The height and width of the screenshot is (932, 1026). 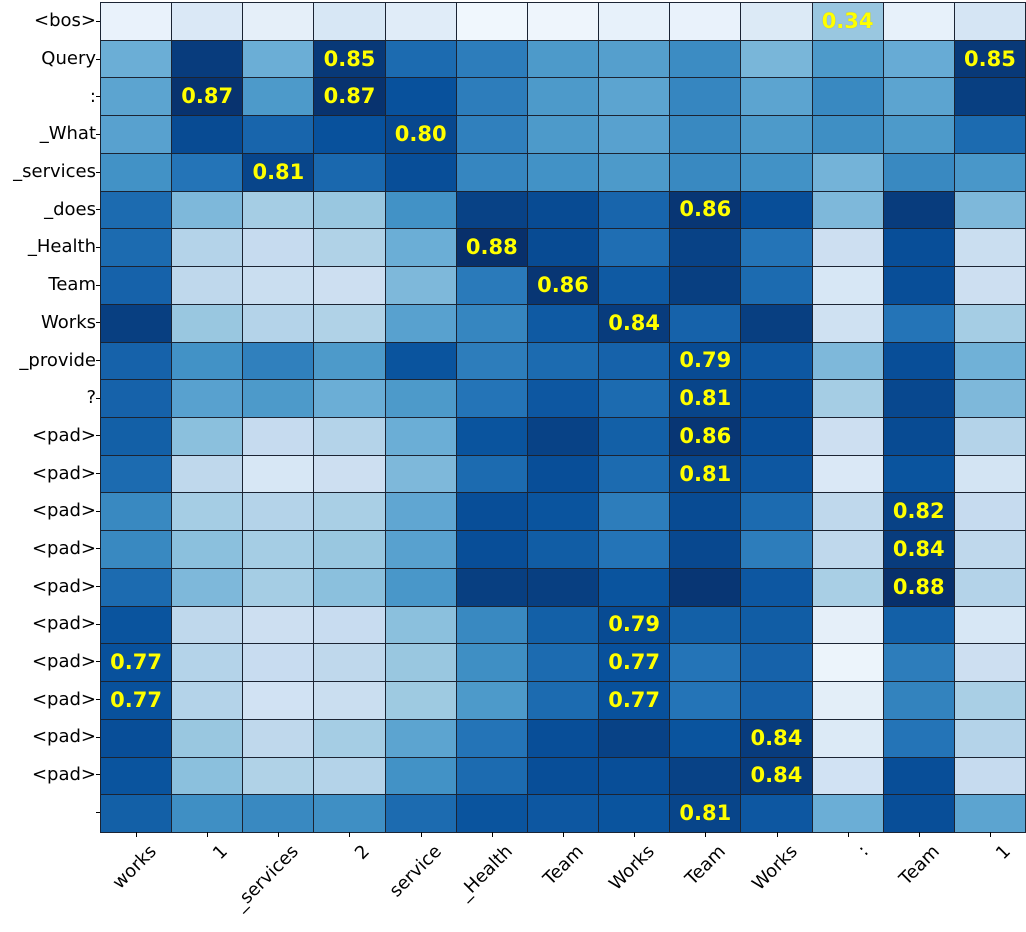 What do you see at coordinates (48, 812) in the screenshot?
I see `row-label` at bounding box center [48, 812].